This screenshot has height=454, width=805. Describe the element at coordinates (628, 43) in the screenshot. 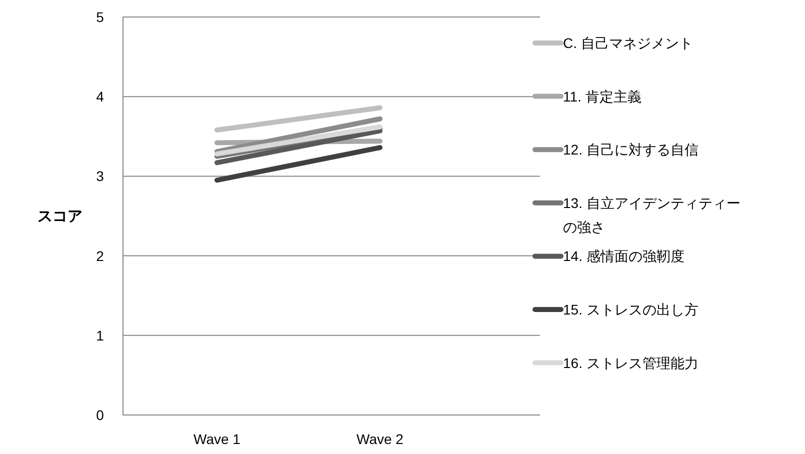

I see `legend-label: C. 自己マネジメント` at that location.